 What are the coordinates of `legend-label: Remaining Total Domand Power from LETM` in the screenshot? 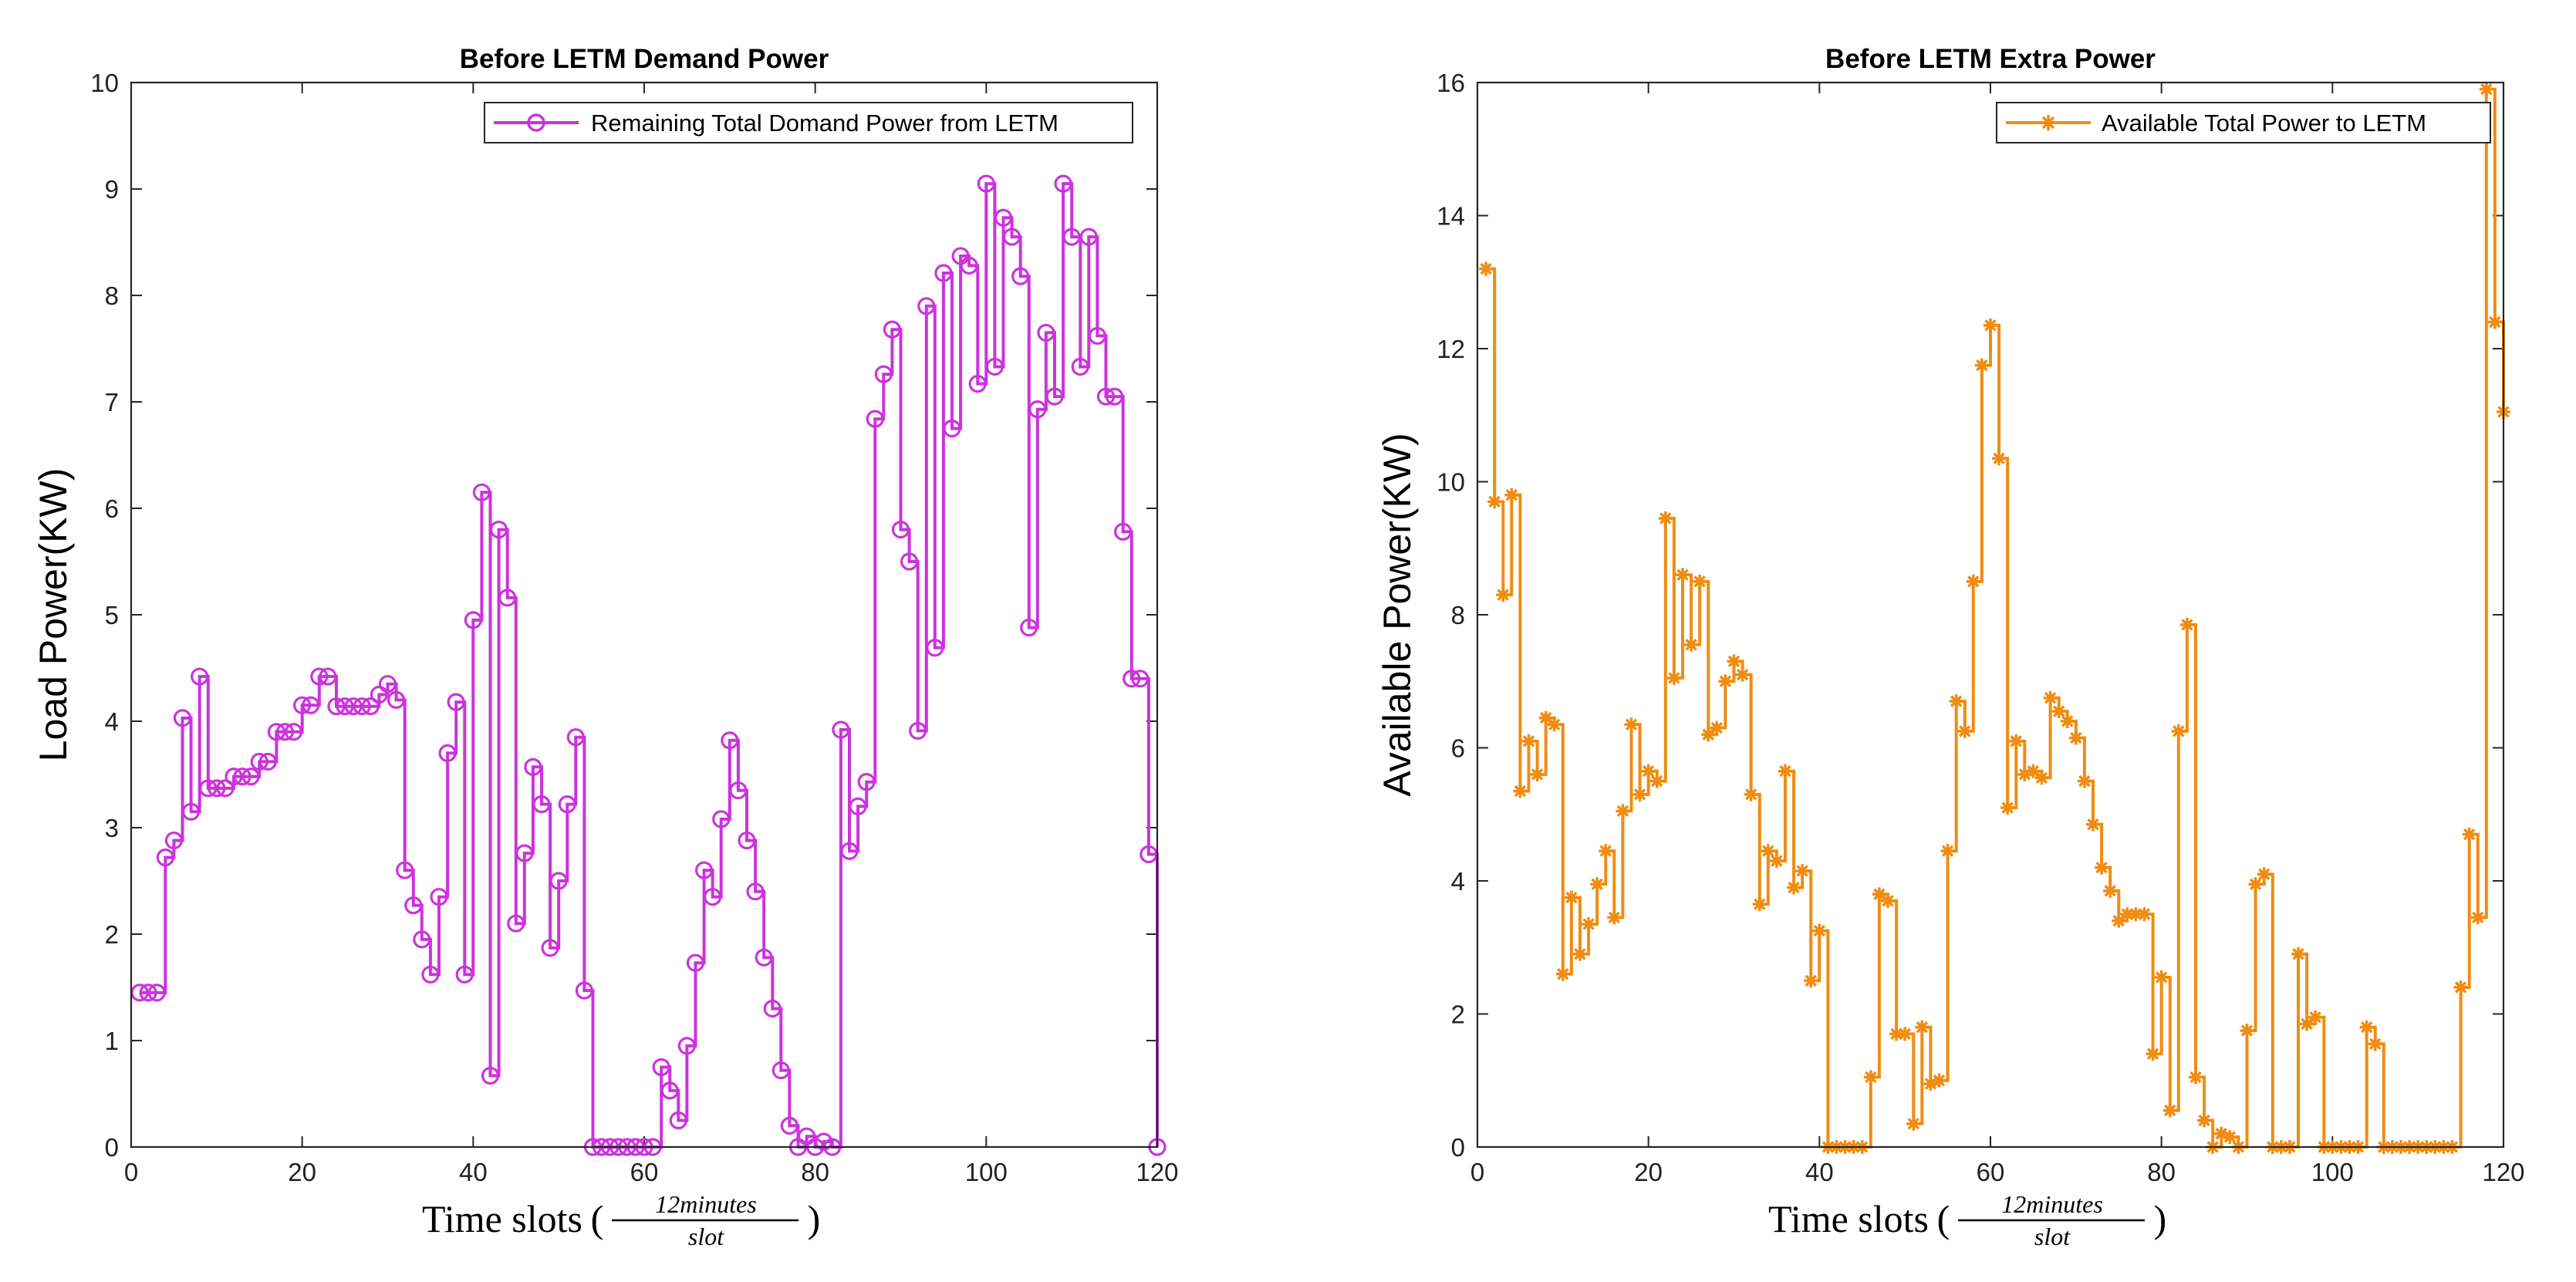 It's located at (824, 124).